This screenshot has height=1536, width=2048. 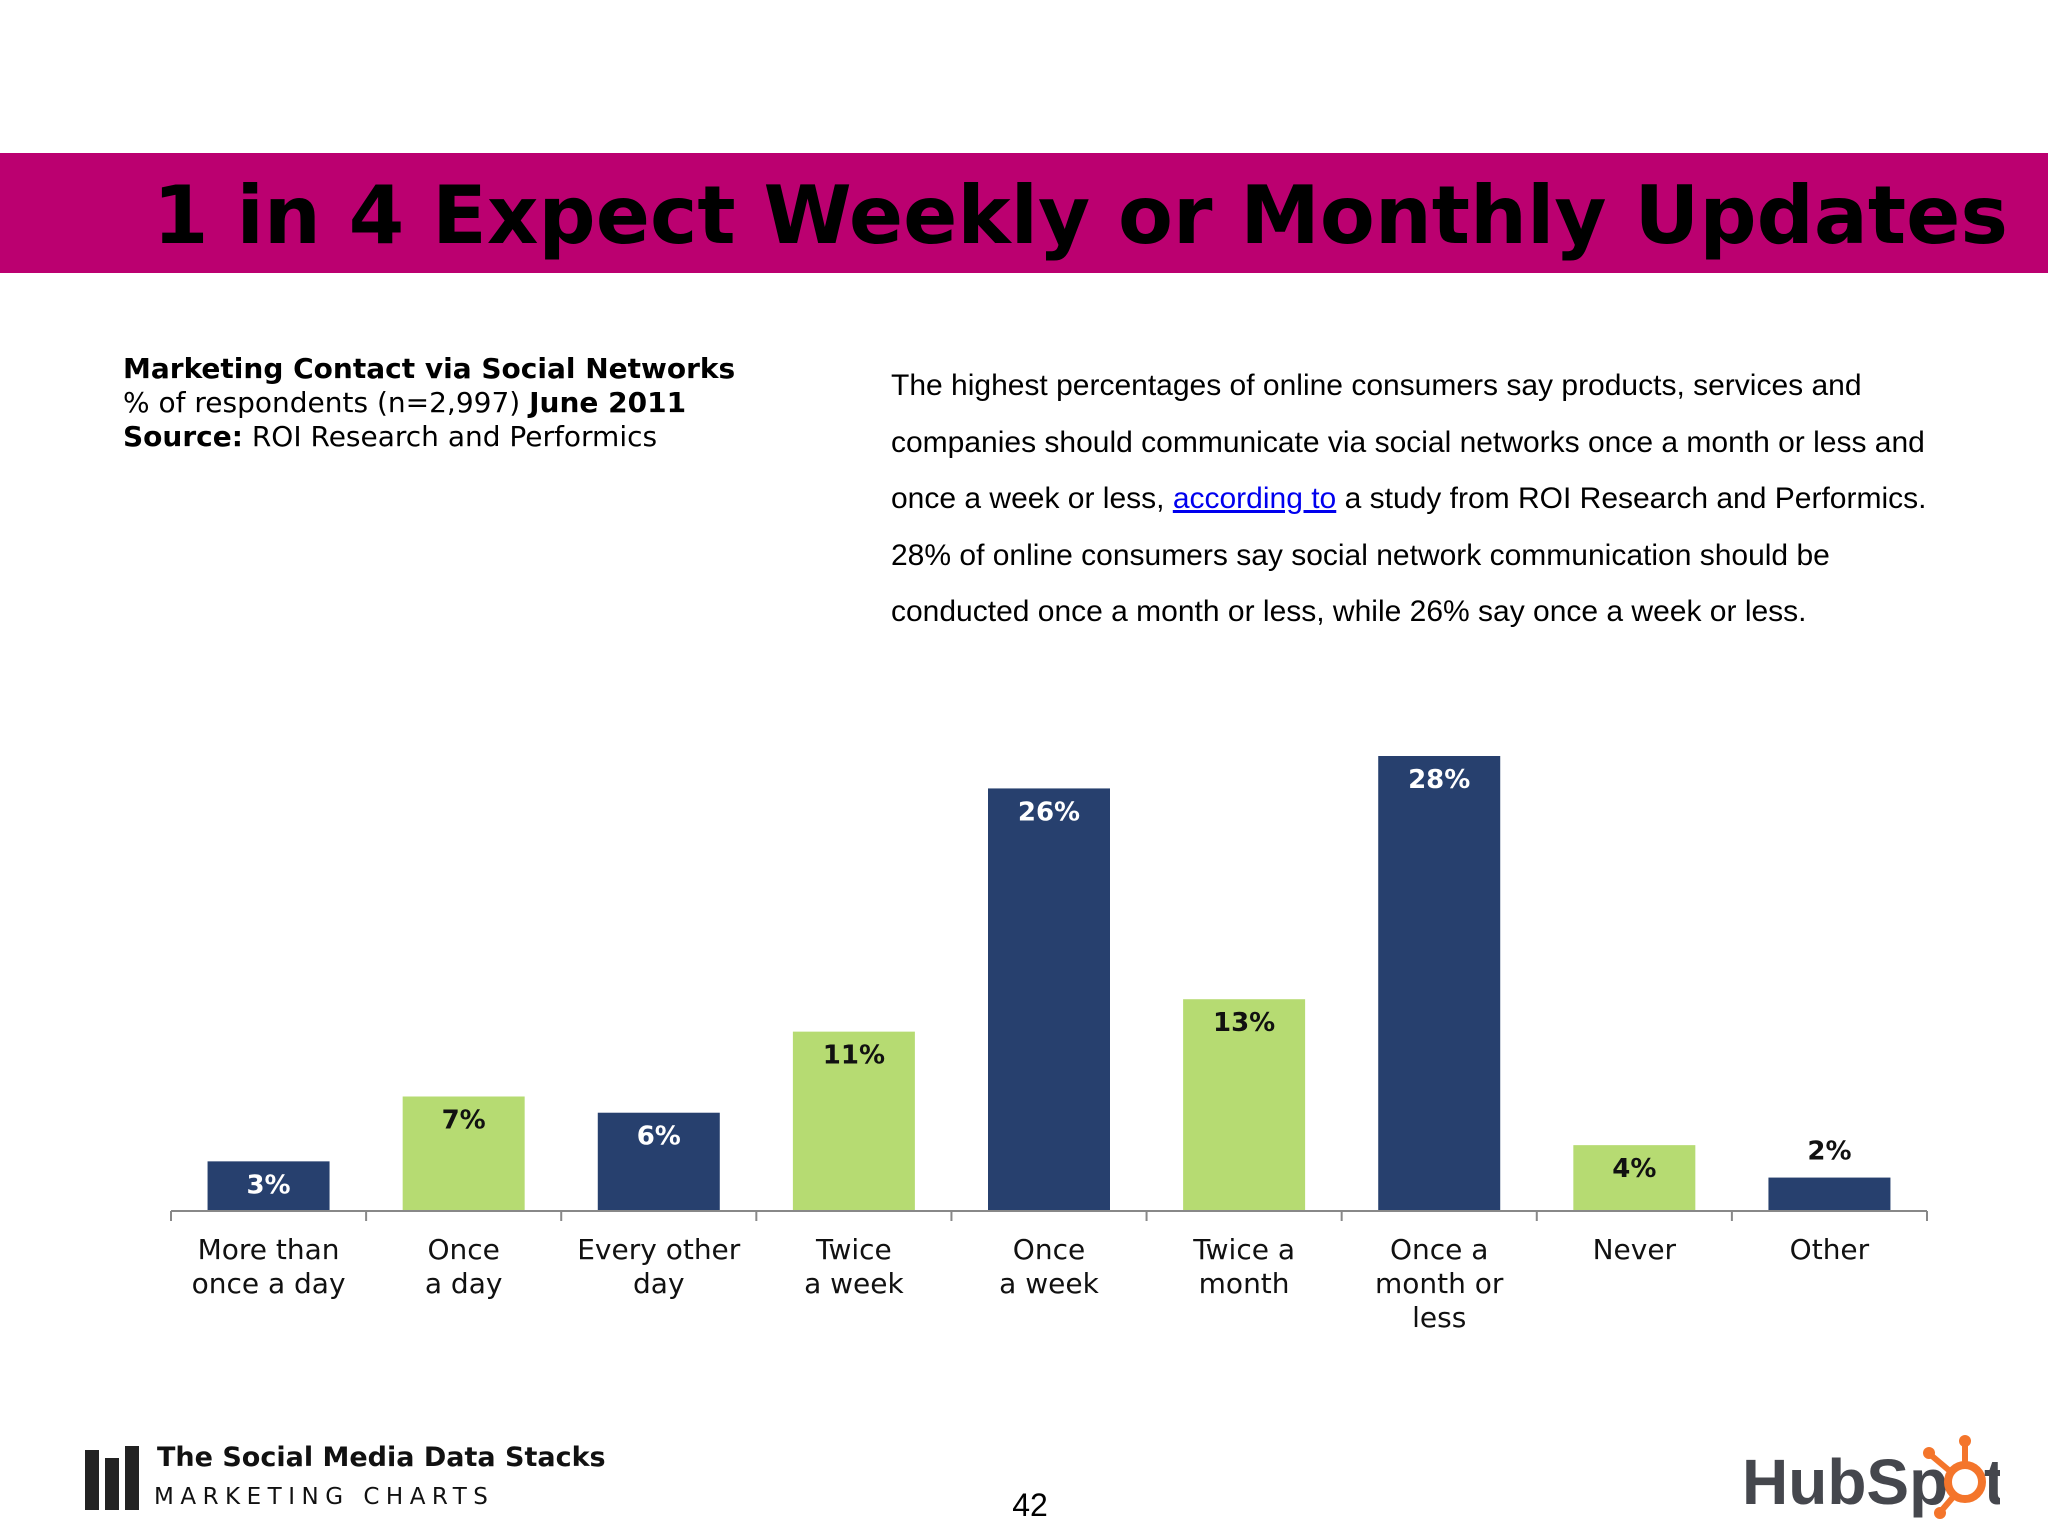 What do you see at coordinates (1030, 1505) in the screenshot?
I see `page-number: 42` at bounding box center [1030, 1505].